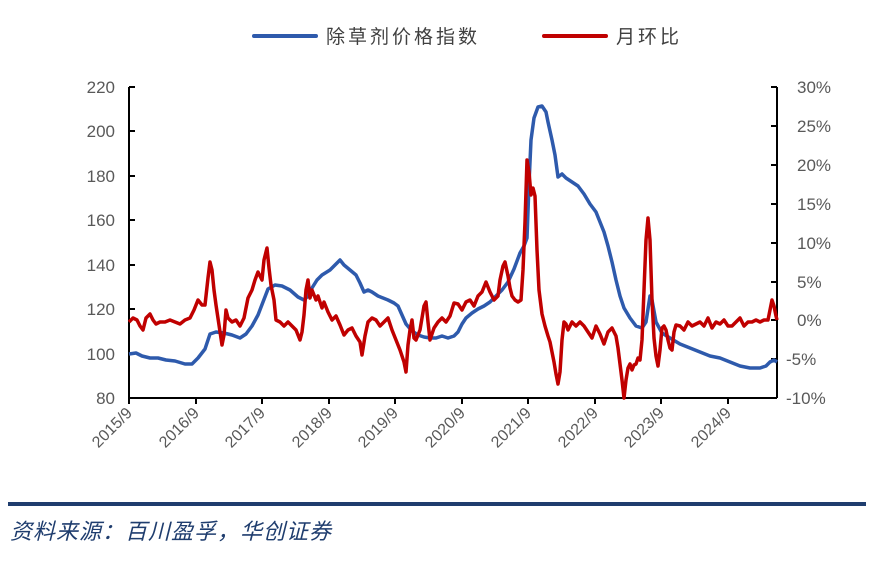 This screenshot has width=882, height=579. What do you see at coordinates (437, 504) in the screenshot?
I see `source-divider` at bounding box center [437, 504].